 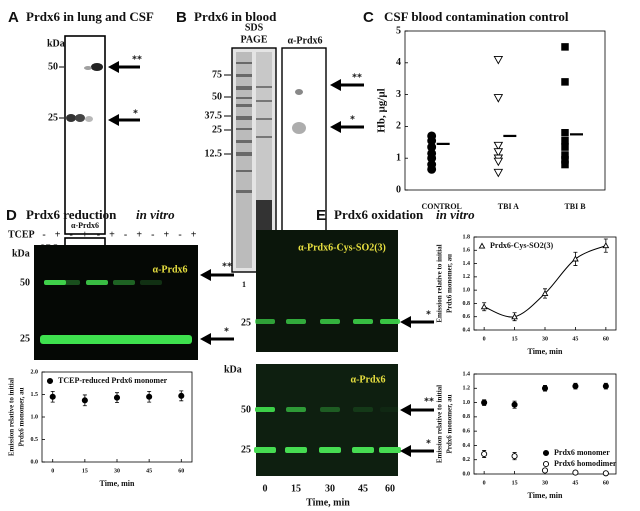 I want to click on x-axis-label: Time, min, so click(x=546, y=495).